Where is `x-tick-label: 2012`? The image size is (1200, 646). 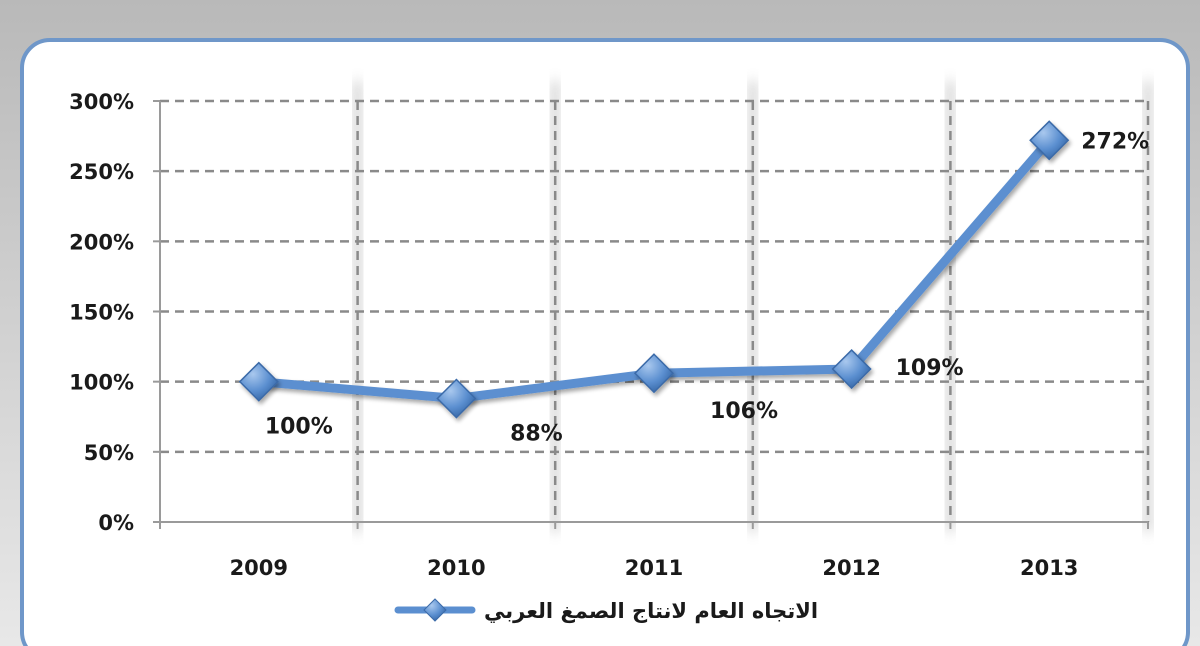
x-tick-label: 2012 is located at coordinates (851, 568).